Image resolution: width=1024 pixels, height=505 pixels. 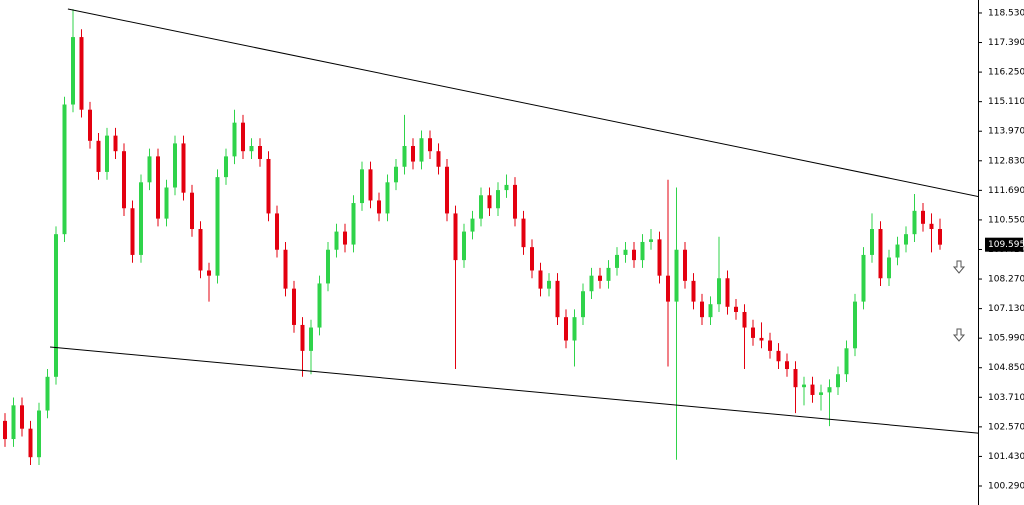 What do you see at coordinates (1006, 132) in the screenshot?
I see `y-tick-label: 113.970` at bounding box center [1006, 132].